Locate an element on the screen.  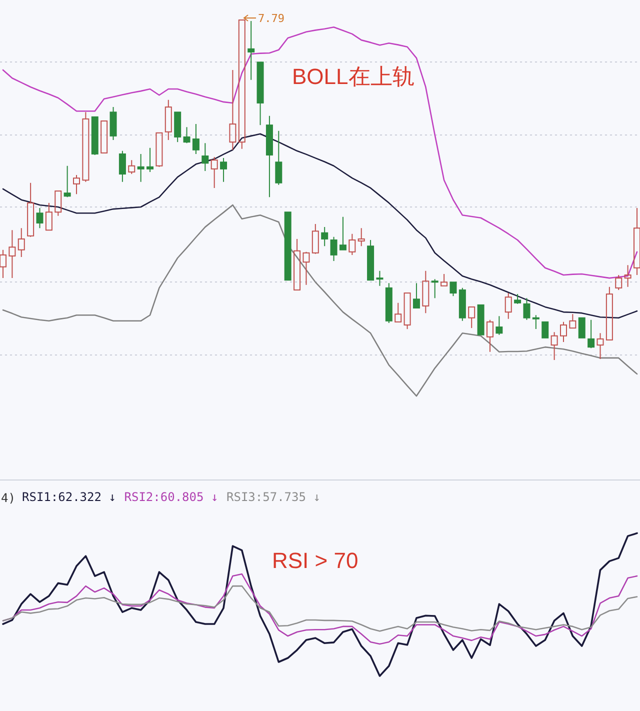
annotation: RSI > 70 is located at coordinates (315, 560).